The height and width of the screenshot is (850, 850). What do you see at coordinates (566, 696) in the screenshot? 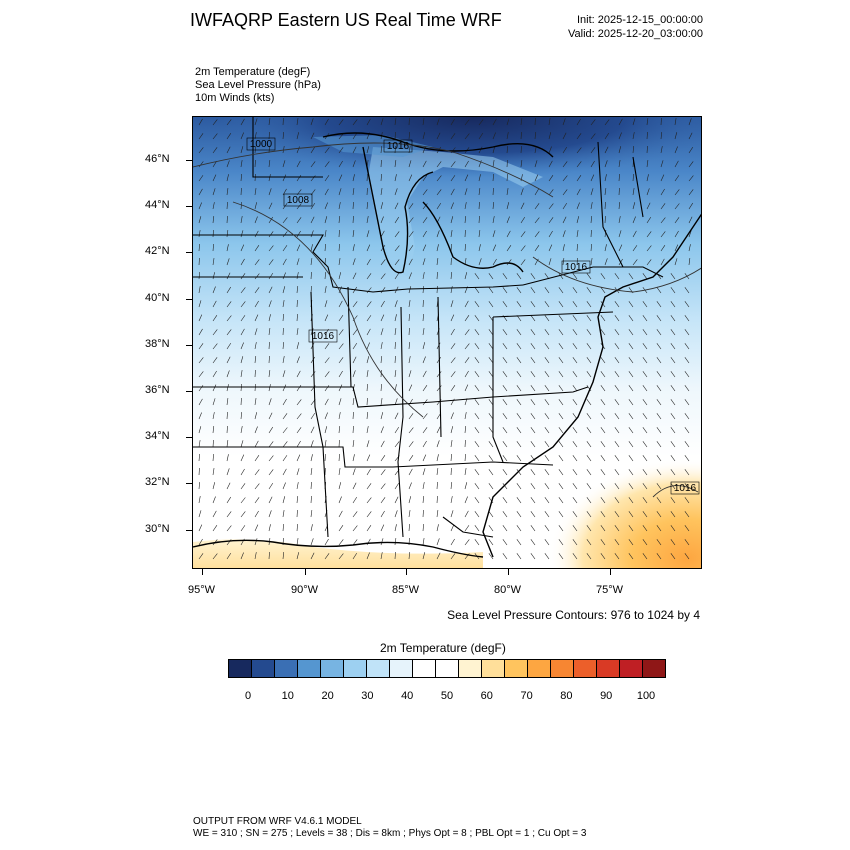
I see `colorbar-tick-label: 80` at bounding box center [566, 696].